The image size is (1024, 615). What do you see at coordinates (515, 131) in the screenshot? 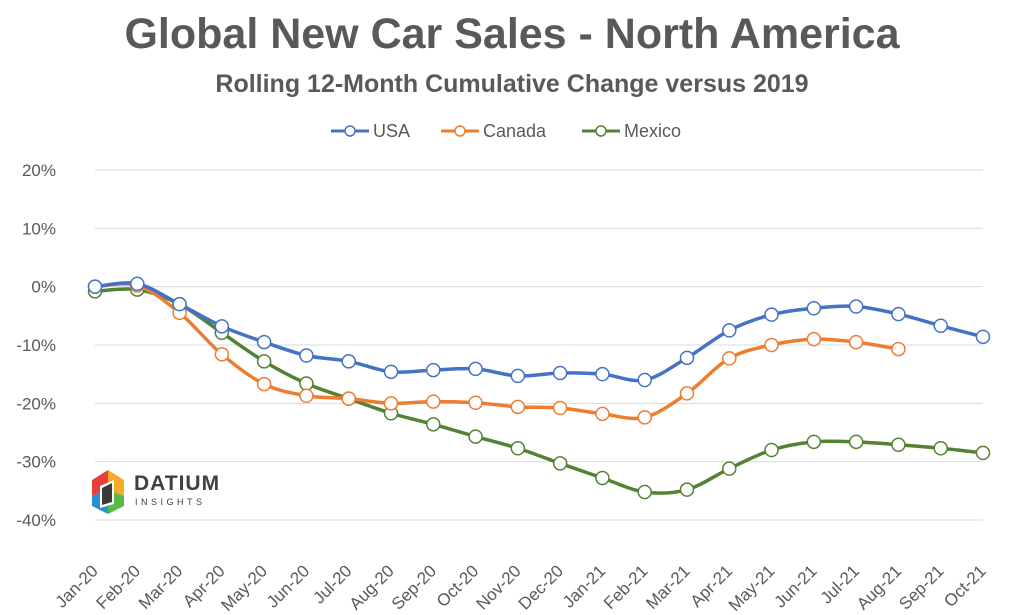
I see `legend-label-canada: Canada` at bounding box center [515, 131].